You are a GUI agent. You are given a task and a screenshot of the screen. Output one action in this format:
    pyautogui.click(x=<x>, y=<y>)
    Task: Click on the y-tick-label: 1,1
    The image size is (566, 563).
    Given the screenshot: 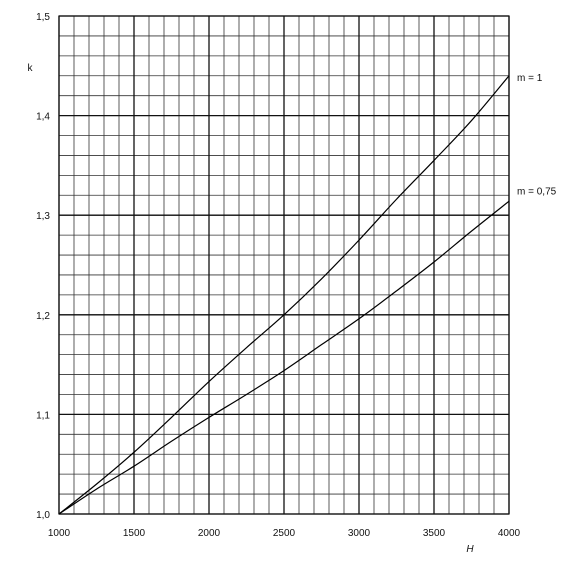 What is the action you would take?
    pyautogui.click(x=43, y=415)
    